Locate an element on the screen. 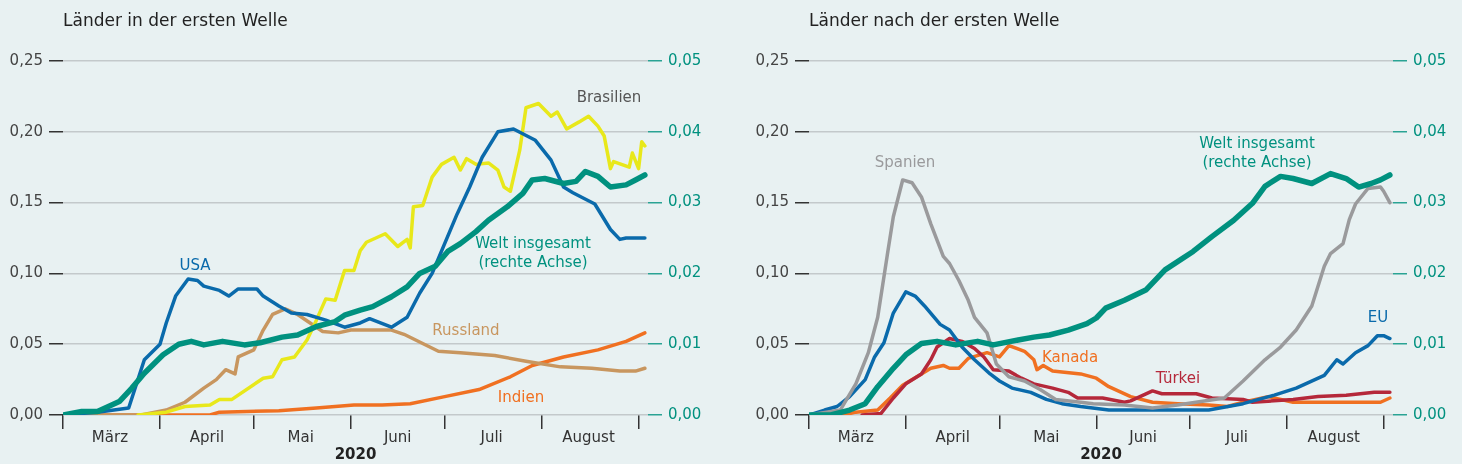 Image resolution: width=1462 pixels, height=464 pixels. chart-title: Länder nach der ersten Welle is located at coordinates (934, 20).